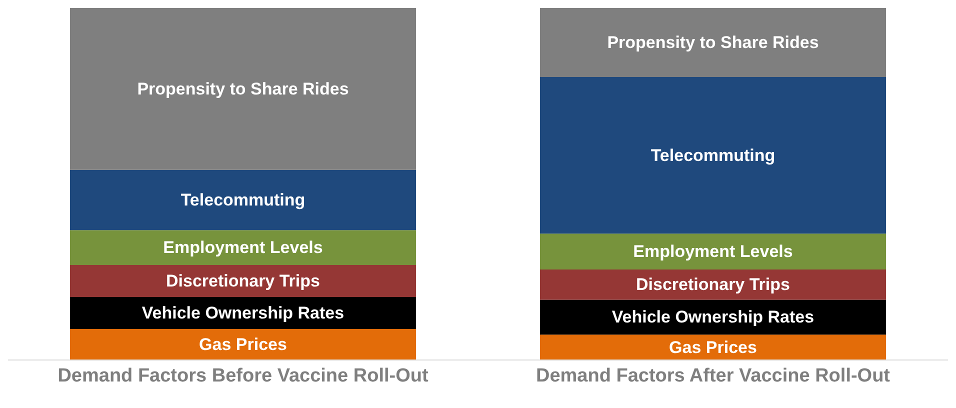  I want to click on text: Discretionary Trips, so click(243, 280).